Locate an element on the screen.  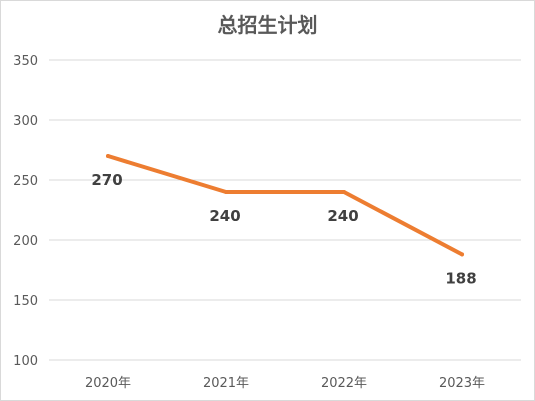
chart-title: 总招生计划 is located at coordinates (267, 25).